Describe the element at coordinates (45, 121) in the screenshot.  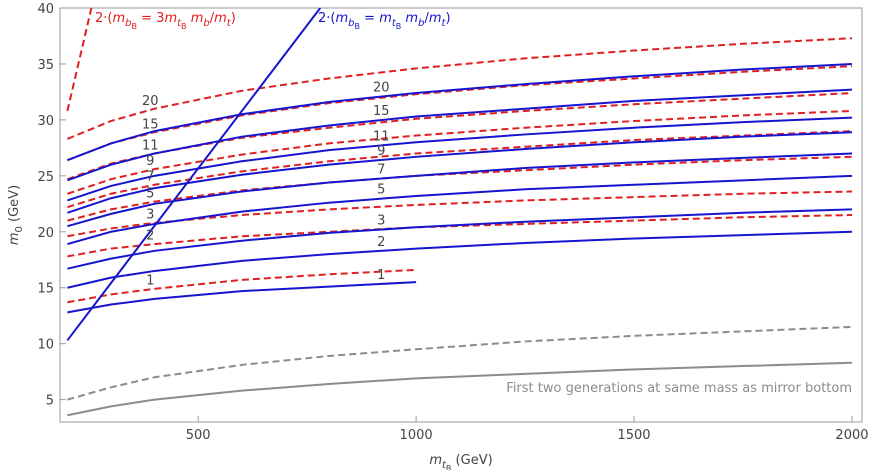
I see `y-tick-label: 30` at that location.